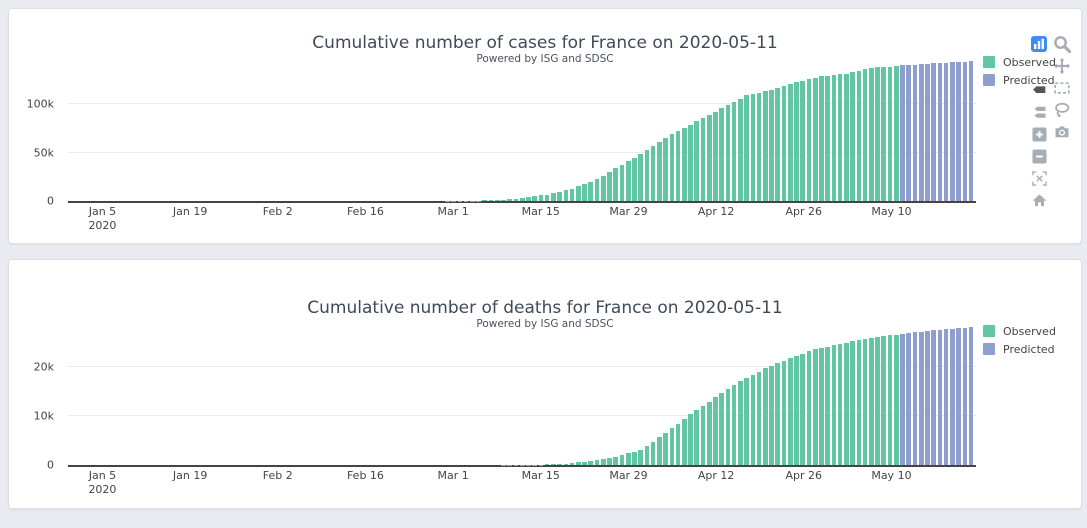  I want to click on y-tick-label: 20k, so click(43, 367).